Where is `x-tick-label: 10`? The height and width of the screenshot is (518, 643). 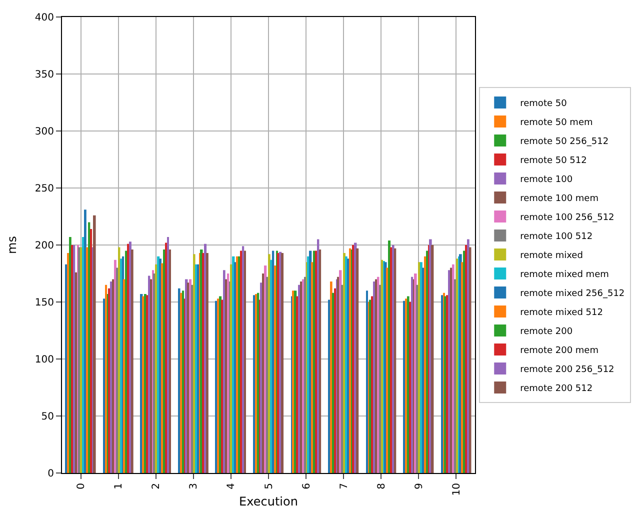
x-tick-label: 10 is located at coordinates (456, 489).